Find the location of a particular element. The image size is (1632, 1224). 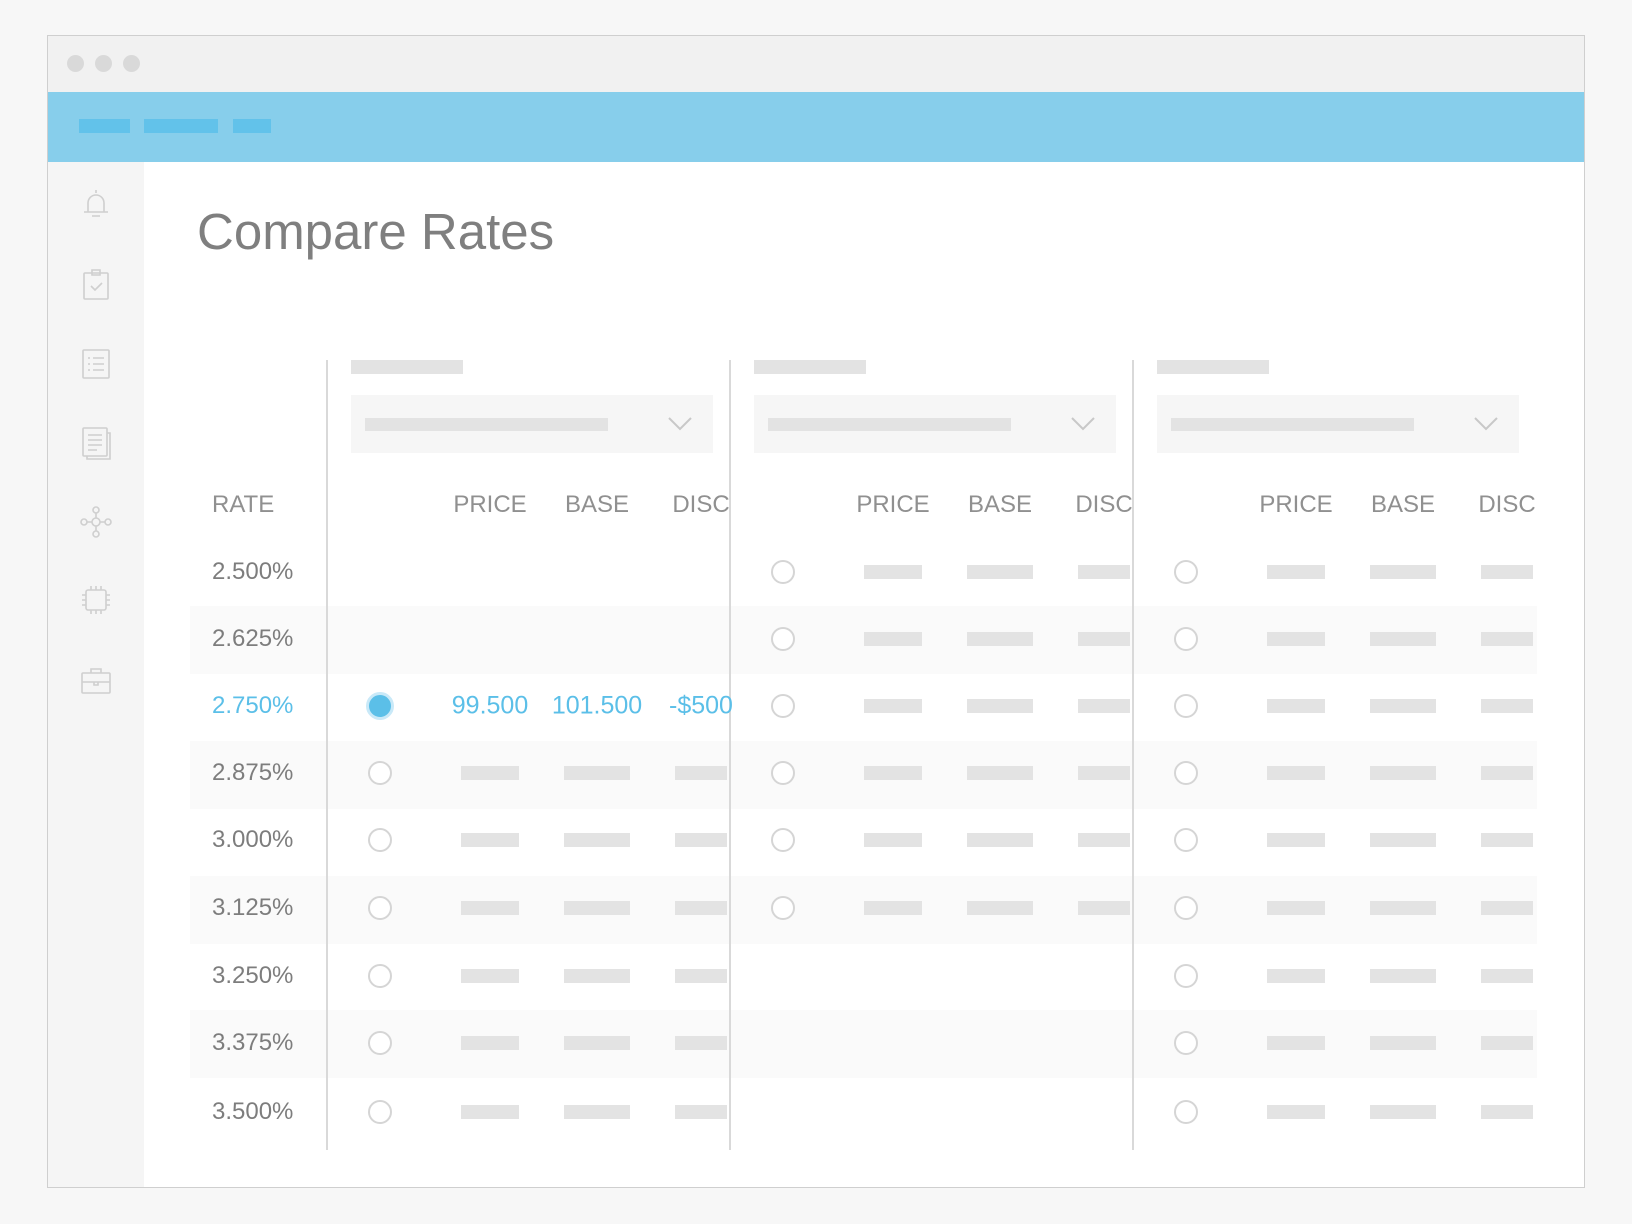

rate-label: 3.375% is located at coordinates (253, 1042).